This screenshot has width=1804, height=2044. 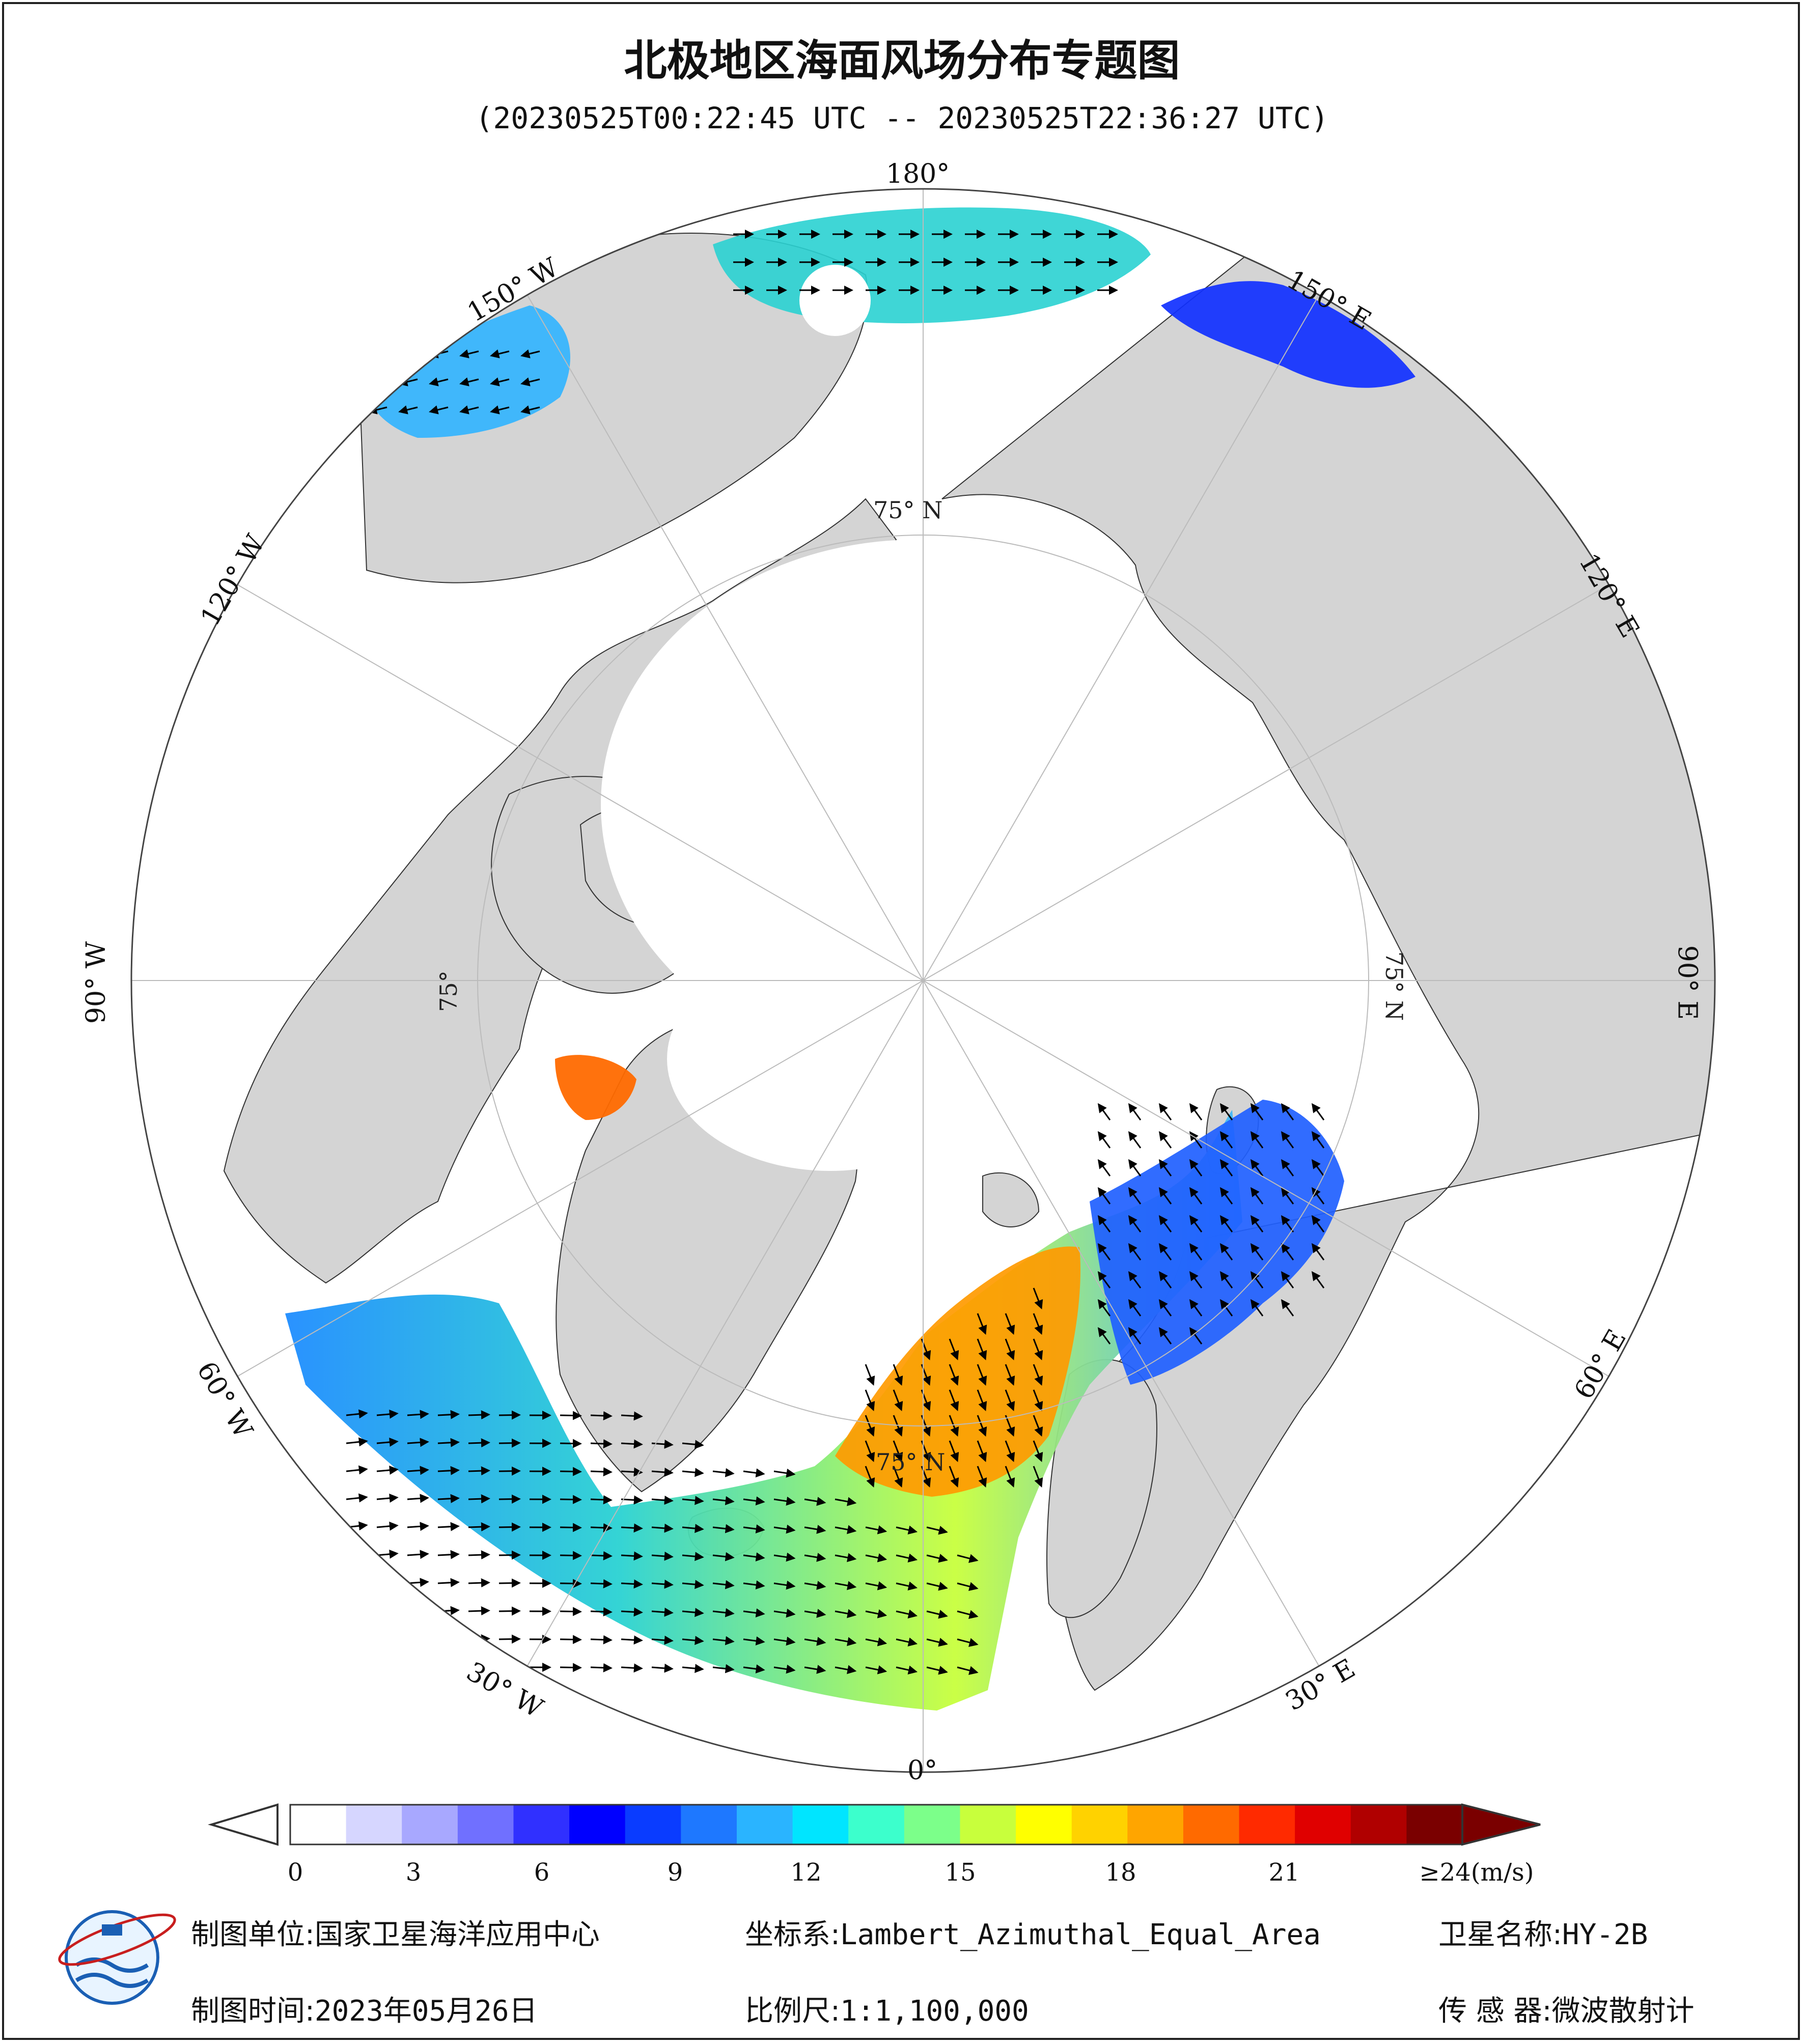 What do you see at coordinates (1495, 2011) in the screenshot?
I see `footer-sensor-label: 传 感 器:` at bounding box center [1495, 2011].